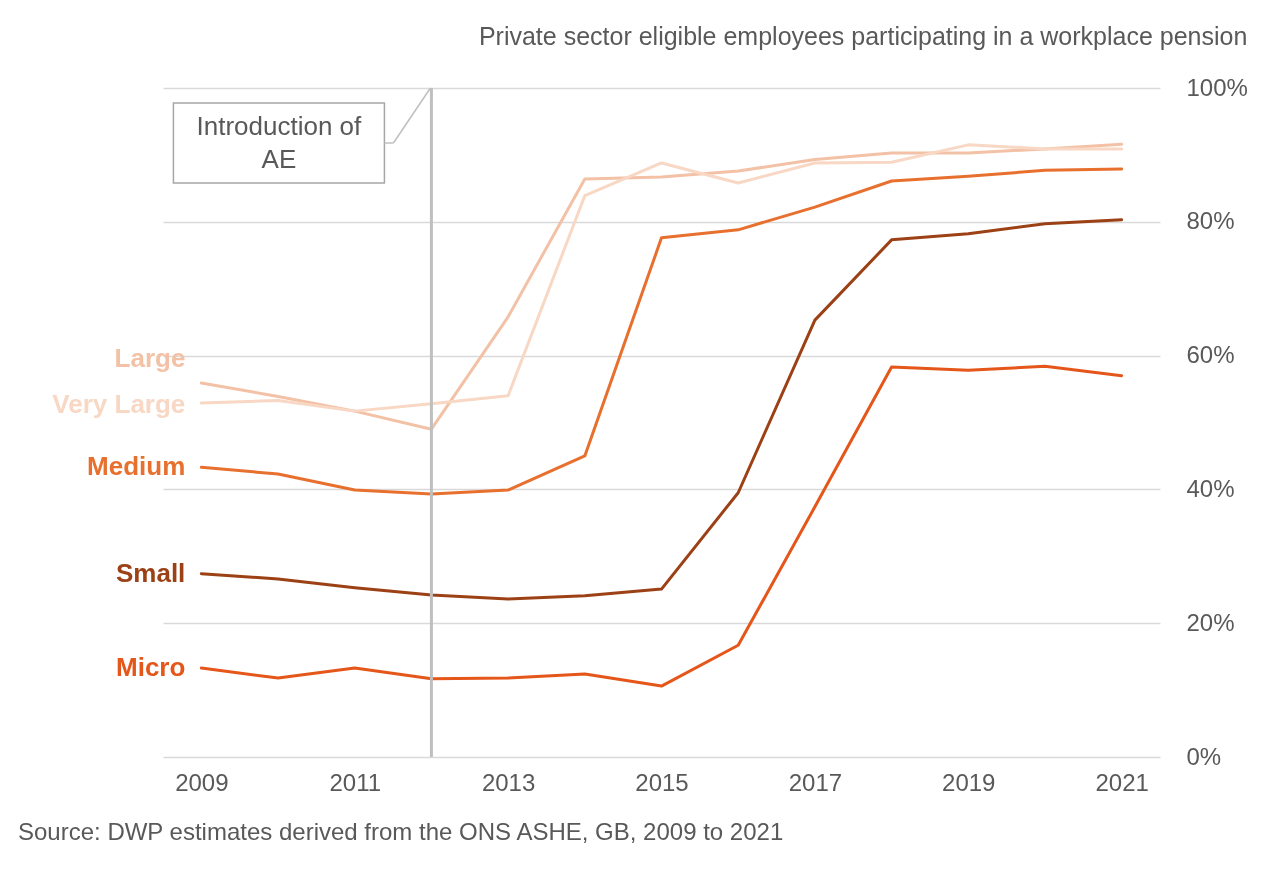 This screenshot has height=873, width=1270. Describe the element at coordinates (401, 831) in the screenshot. I see `source-note: Source: DWP estimates derived from the ONS ASHE, GB, 2009 to 2021` at that location.